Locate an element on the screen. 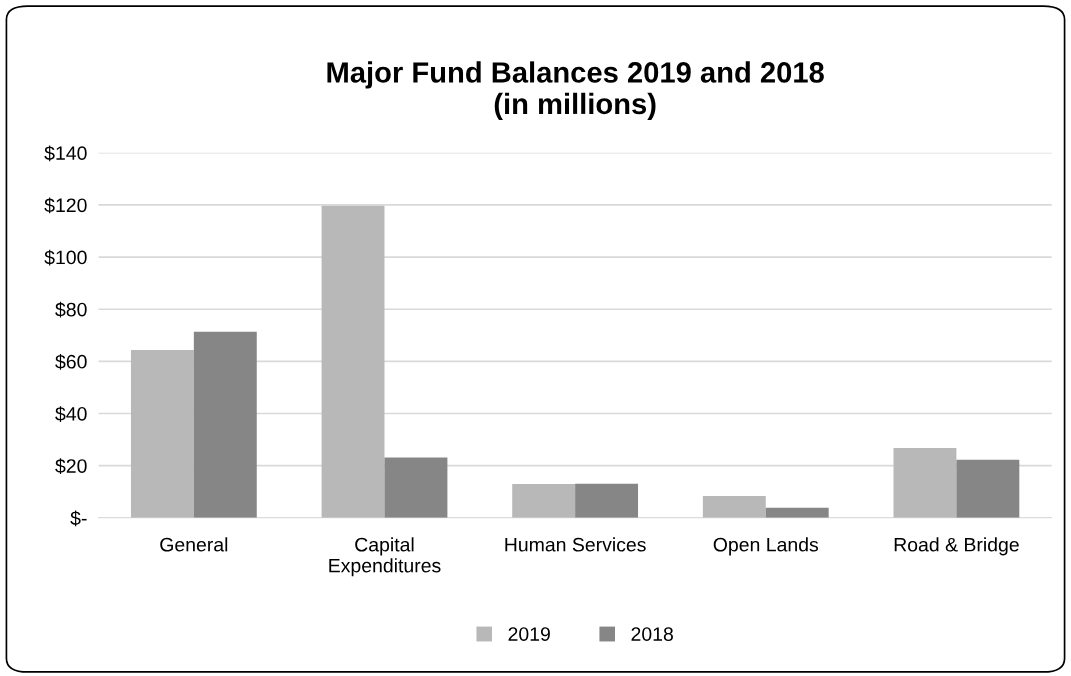 The height and width of the screenshot is (676, 1071). x-tick-label: Capital Expenditures is located at coordinates (385, 557).